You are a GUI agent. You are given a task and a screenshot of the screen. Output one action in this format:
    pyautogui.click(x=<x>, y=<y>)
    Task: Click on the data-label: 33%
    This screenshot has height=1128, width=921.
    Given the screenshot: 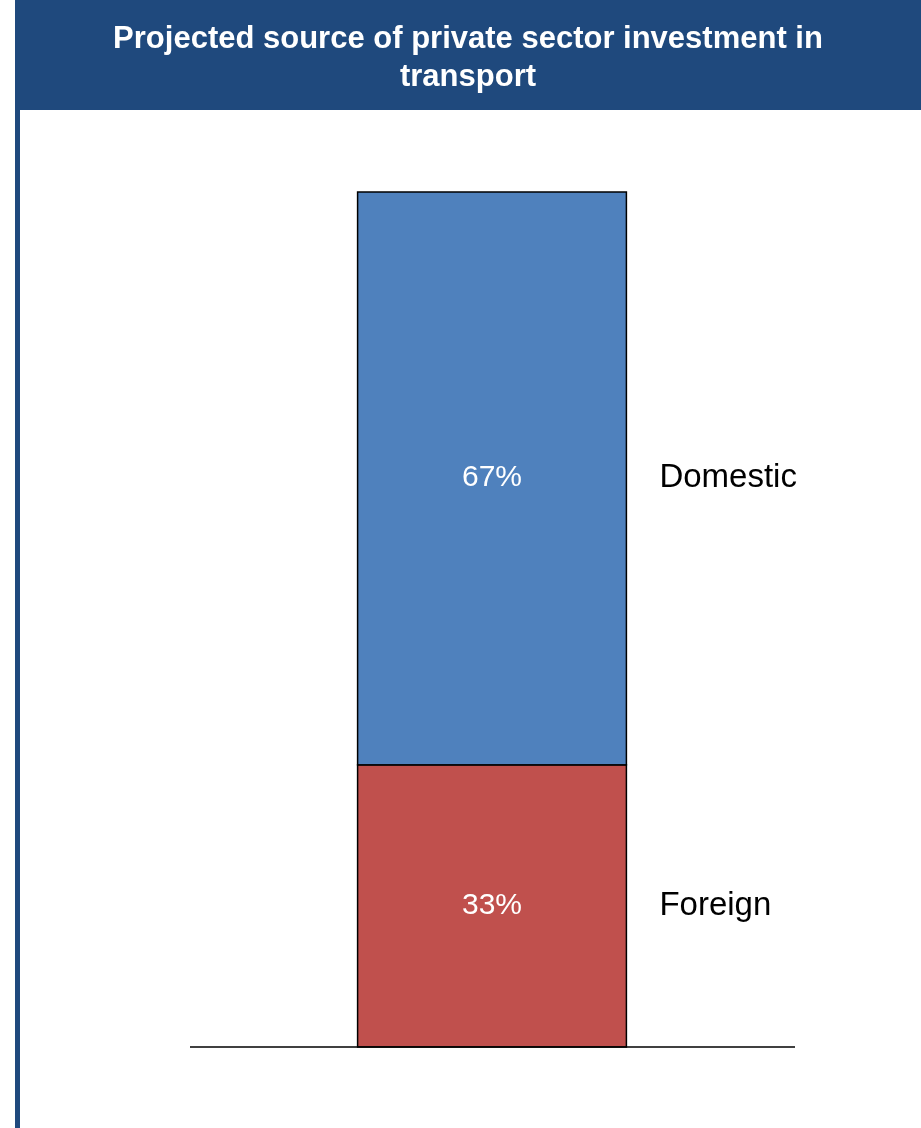 What is the action you would take?
    pyautogui.click(x=492, y=903)
    